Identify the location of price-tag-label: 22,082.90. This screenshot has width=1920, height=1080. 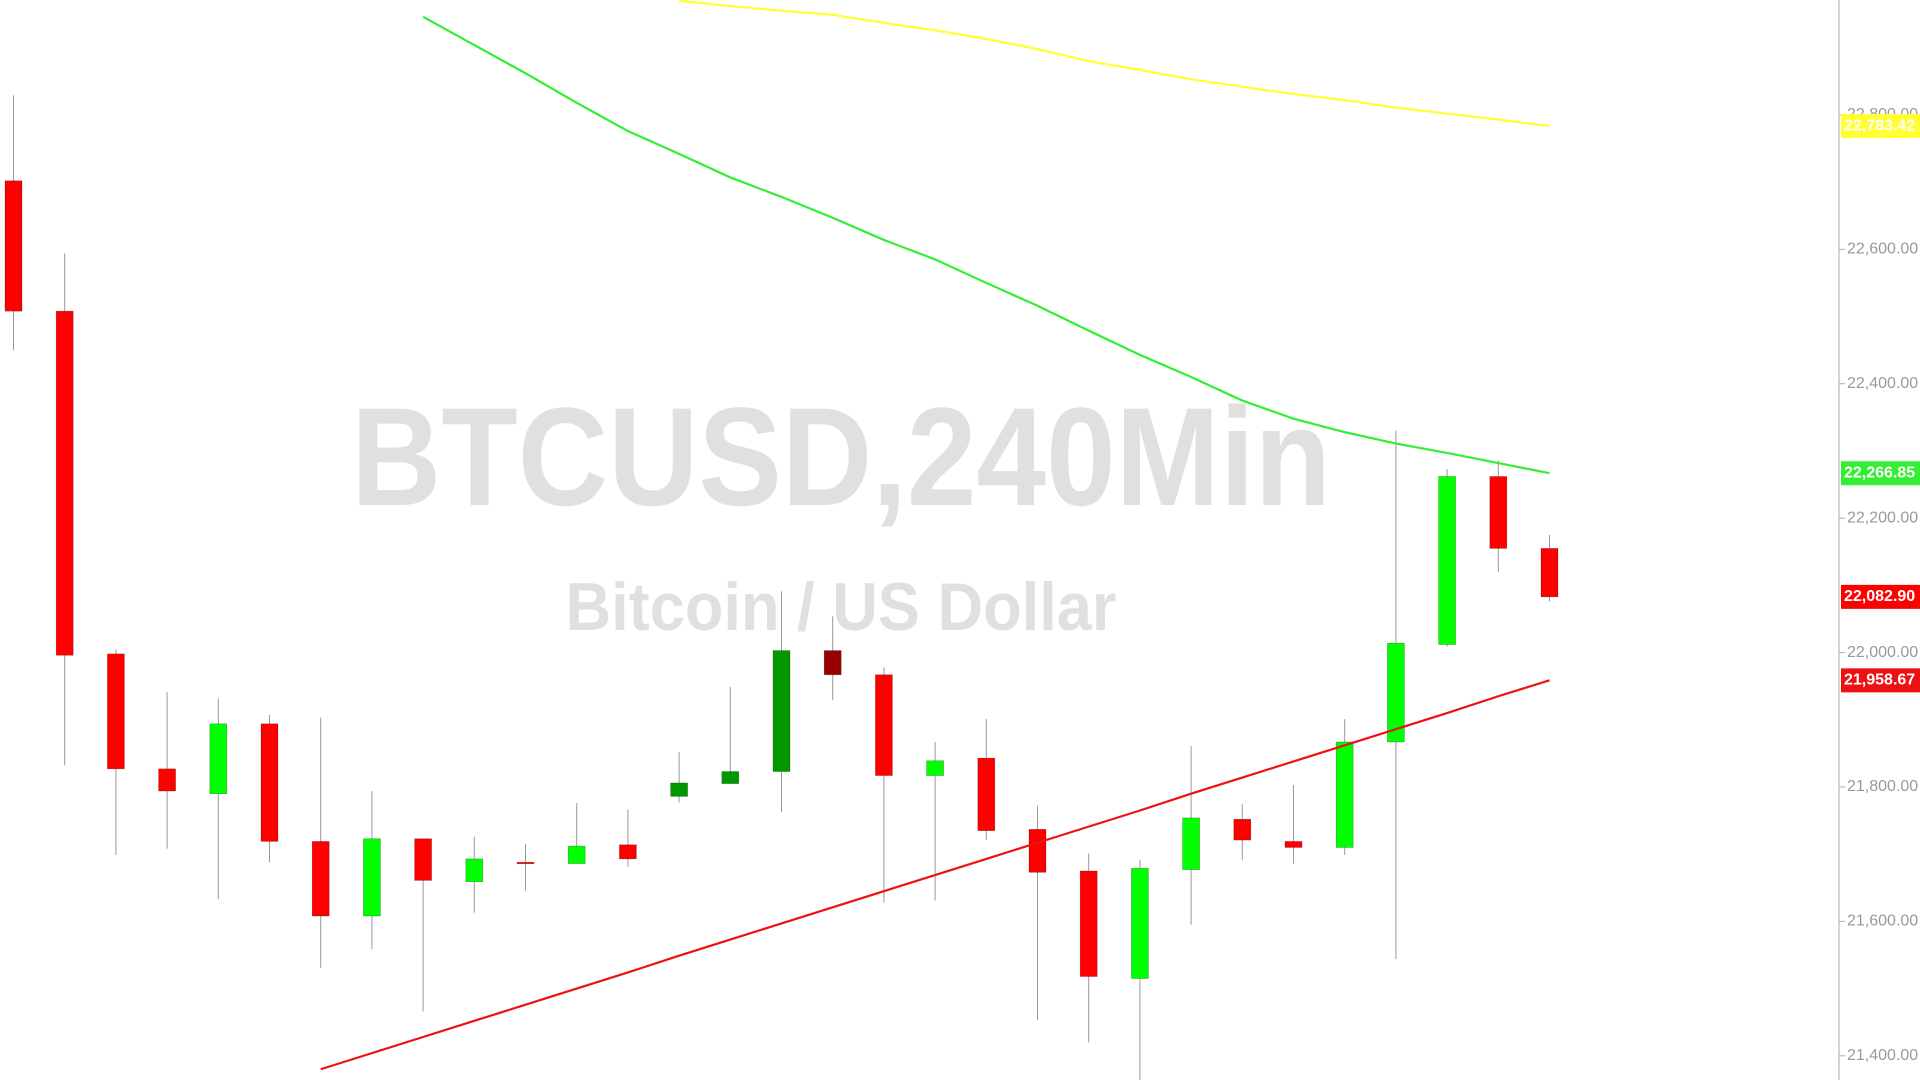
(1879, 596).